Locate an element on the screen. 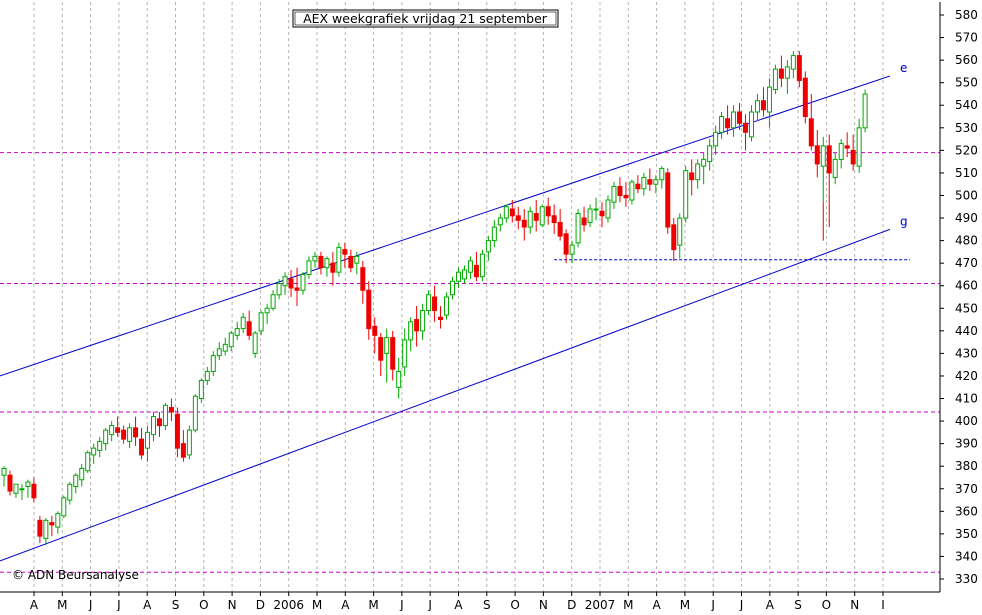 The image size is (982, 615). y-tick-label: 410 is located at coordinates (966, 399).